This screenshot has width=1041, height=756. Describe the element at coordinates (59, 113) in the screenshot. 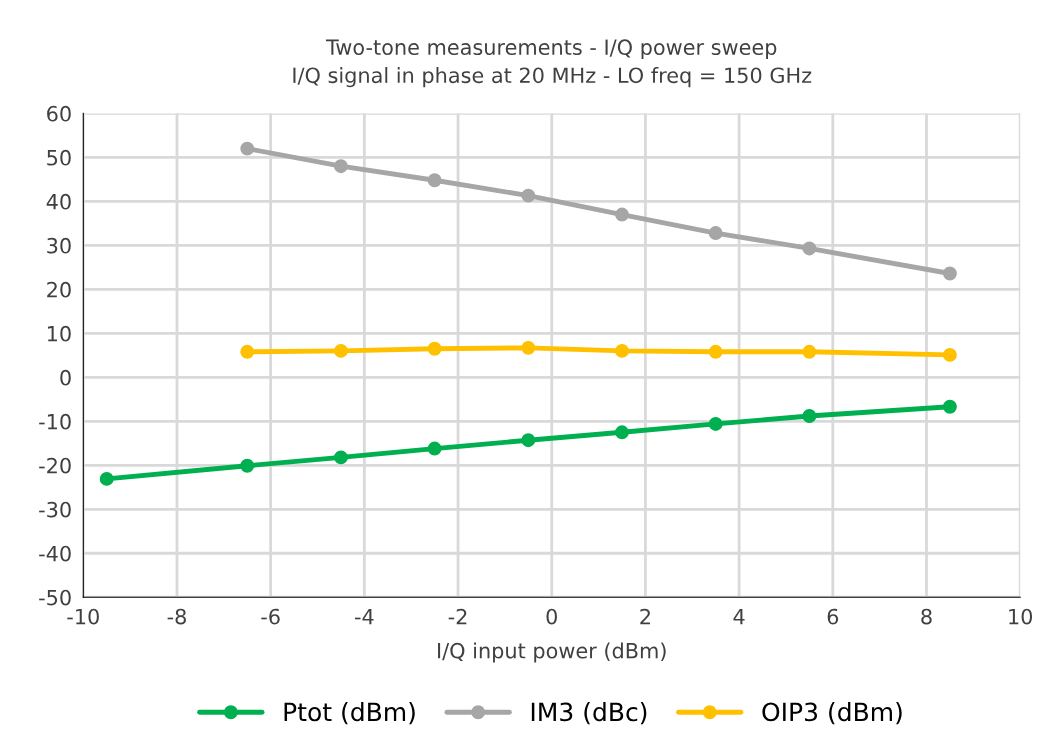

I see `y-tick-label: 60` at that location.